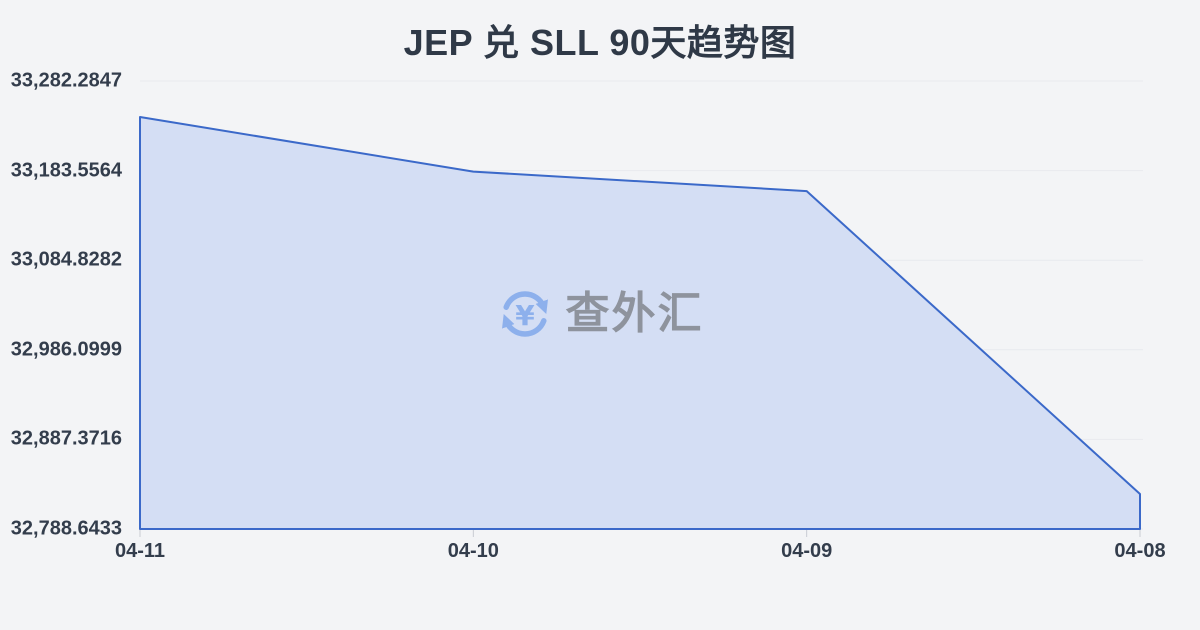 This screenshot has width=1200, height=630. I want to click on x-axis-tick-label: 04-08, so click(1140, 551).